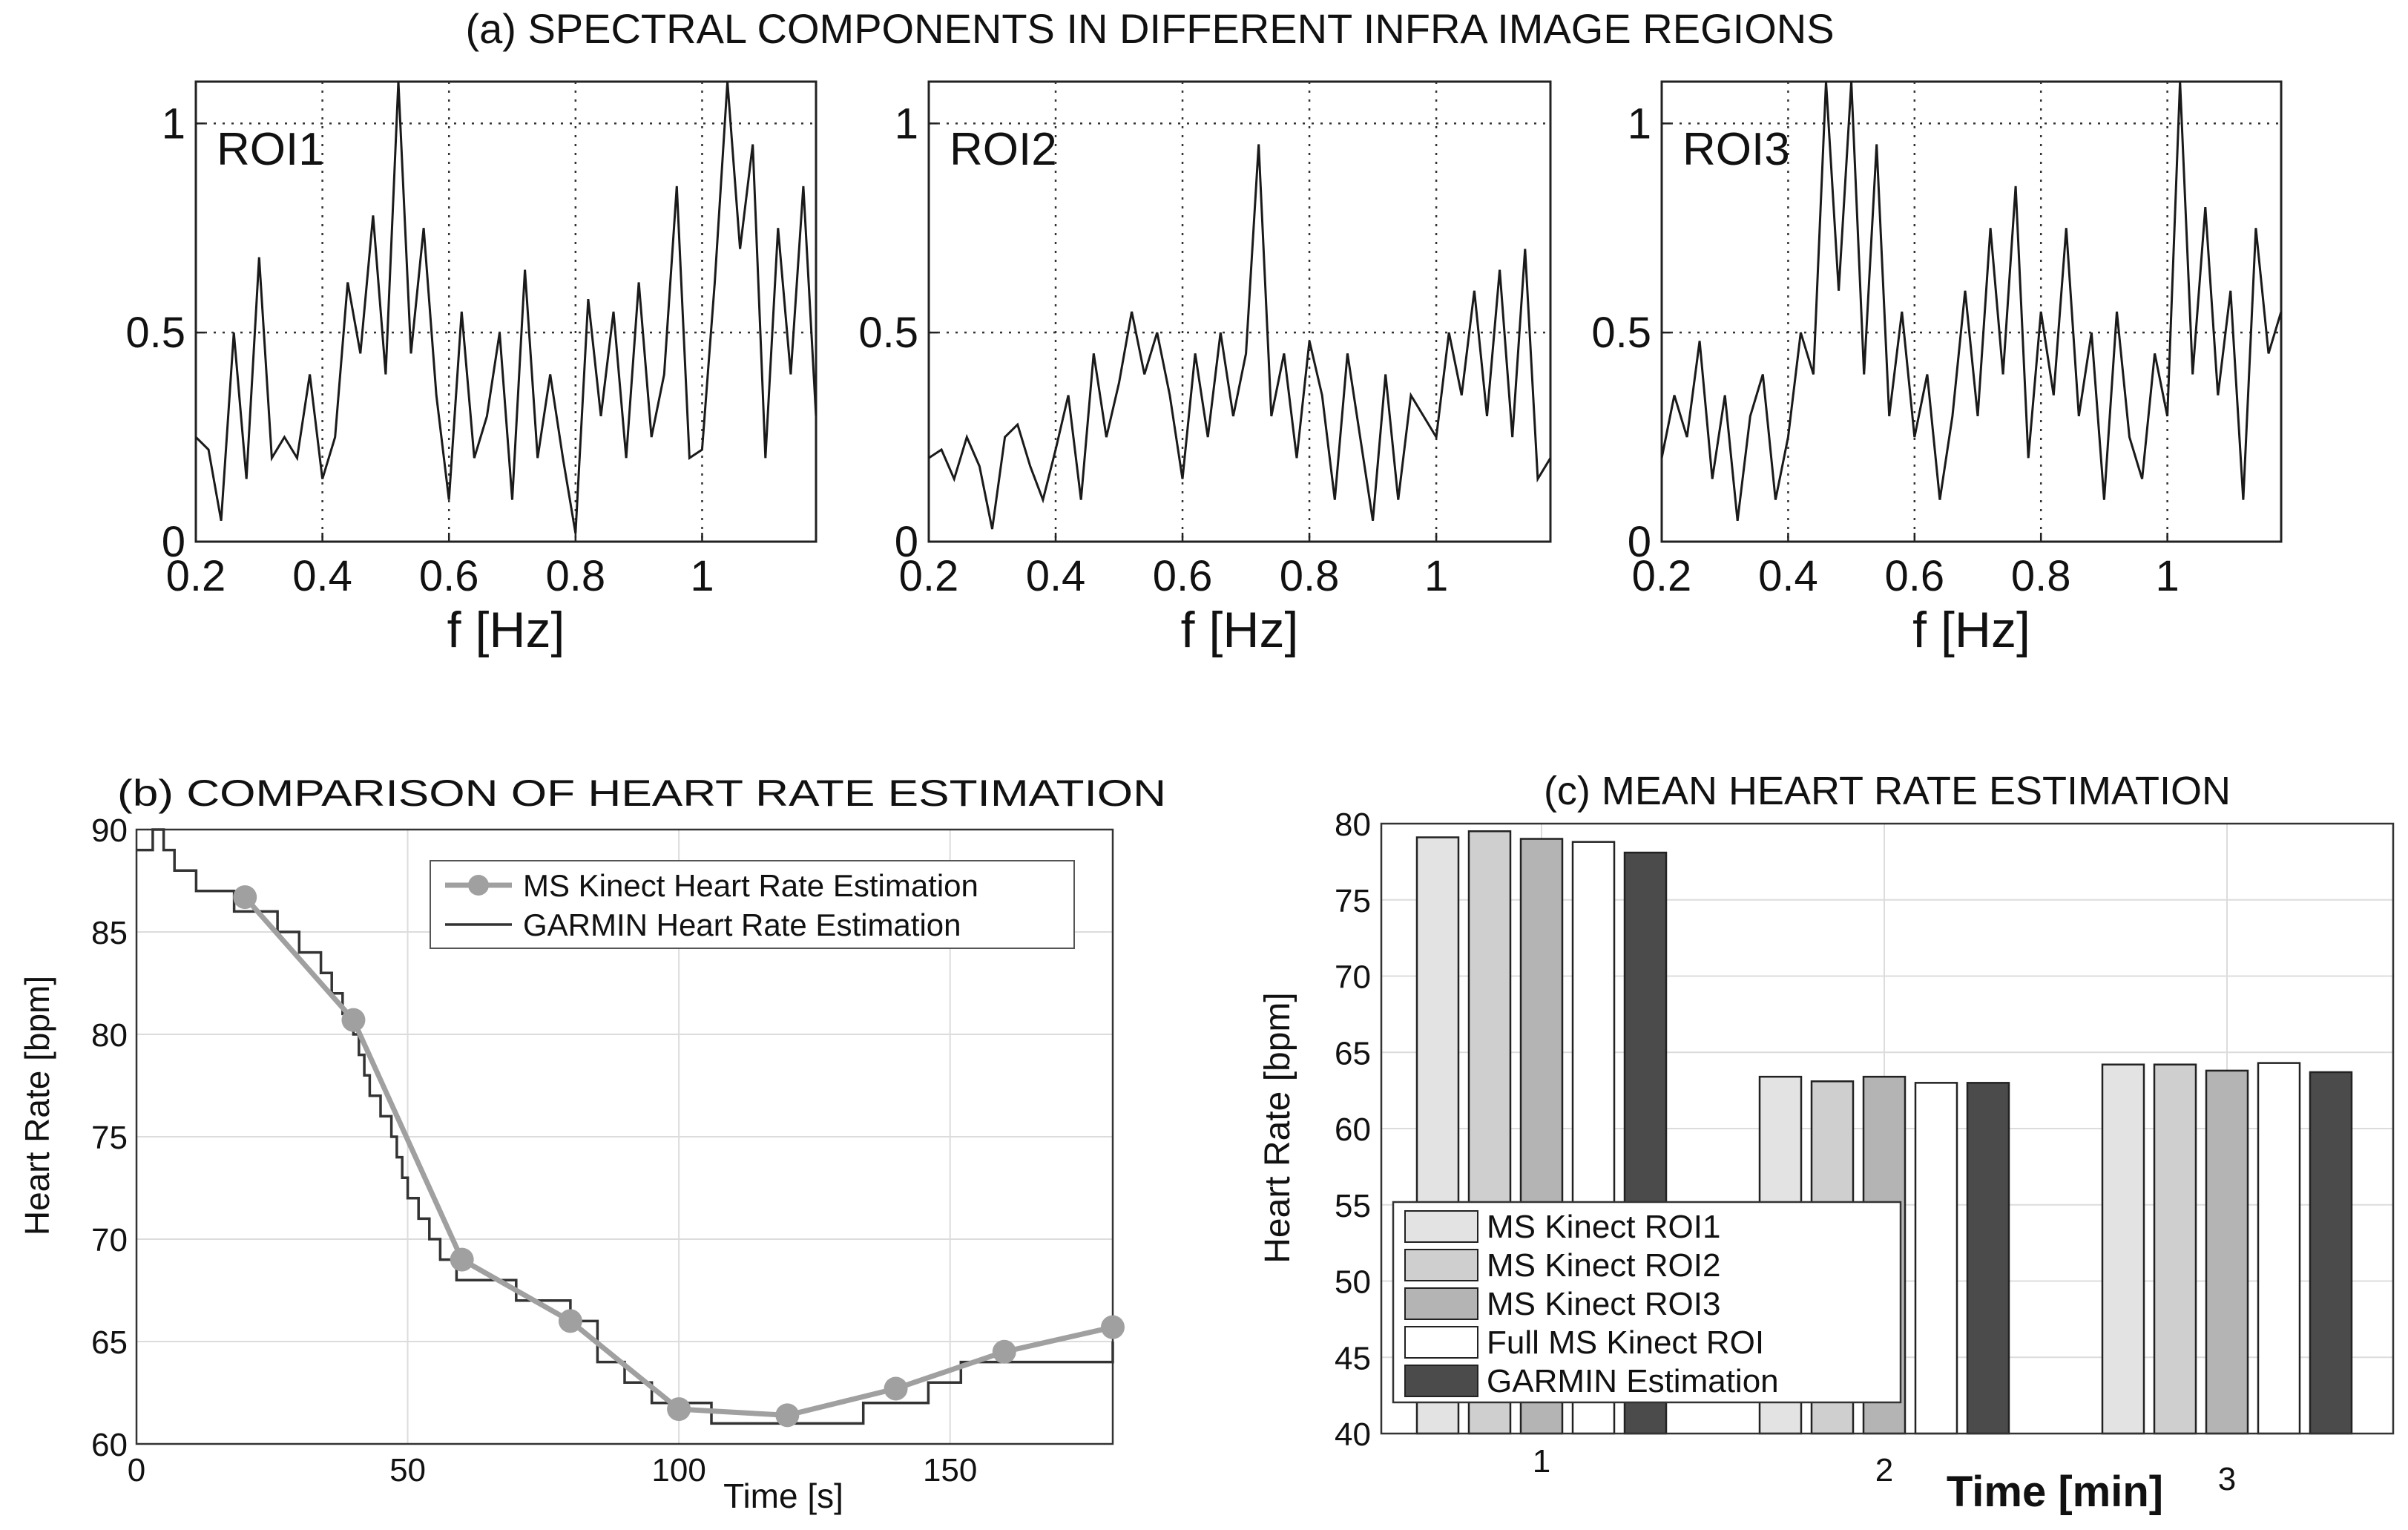 Image resolution: width=2408 pixels, height=1530 pixels. What do you see at coordinates (742, 925) in the screenshot?
I see `legend-garmin-label: GARMIN Heart Rate Estimation` at bounding box center [742, 925].